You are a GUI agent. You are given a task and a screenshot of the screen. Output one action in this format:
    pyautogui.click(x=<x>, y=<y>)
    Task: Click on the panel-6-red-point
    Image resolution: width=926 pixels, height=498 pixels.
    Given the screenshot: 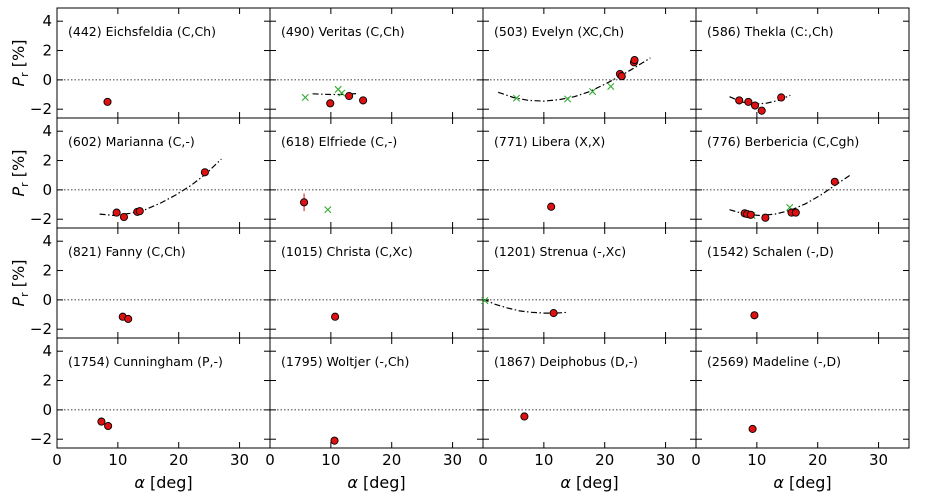 What is the action you would take?
    pyautogui.click(x=304, y=202)
    